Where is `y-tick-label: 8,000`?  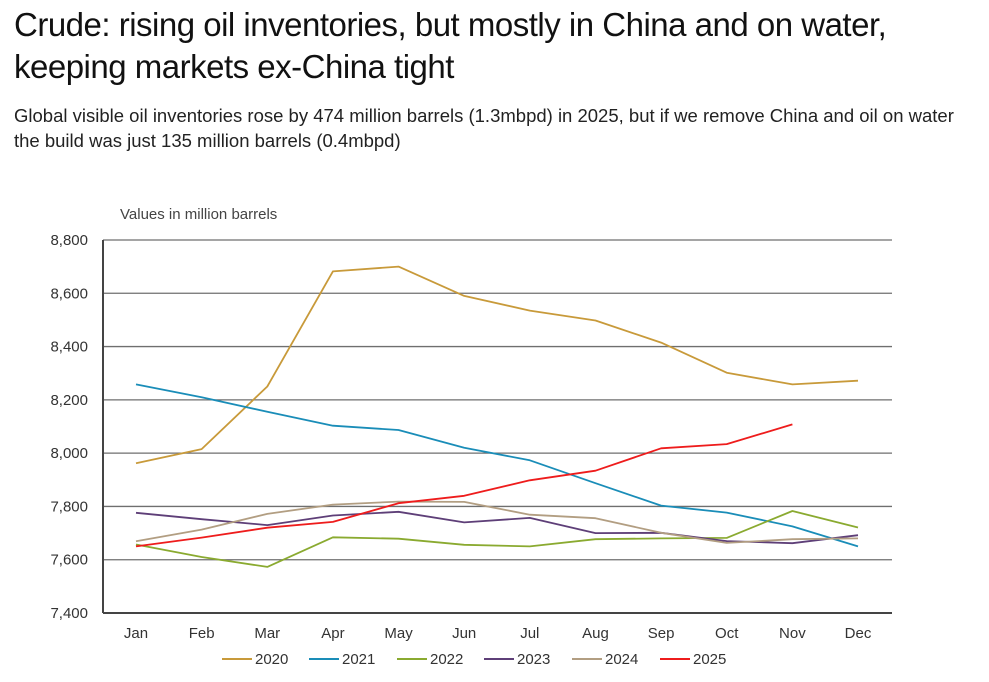
y-tick-label: 8,000 is located at coordinates (69, 453).